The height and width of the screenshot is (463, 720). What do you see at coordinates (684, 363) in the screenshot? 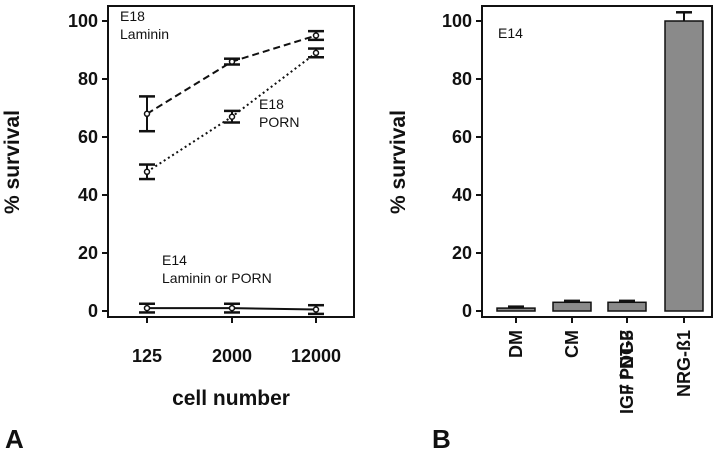
I see `panel-b-x-tick-label: NRG-ß1` at bounding box center [684, 363].